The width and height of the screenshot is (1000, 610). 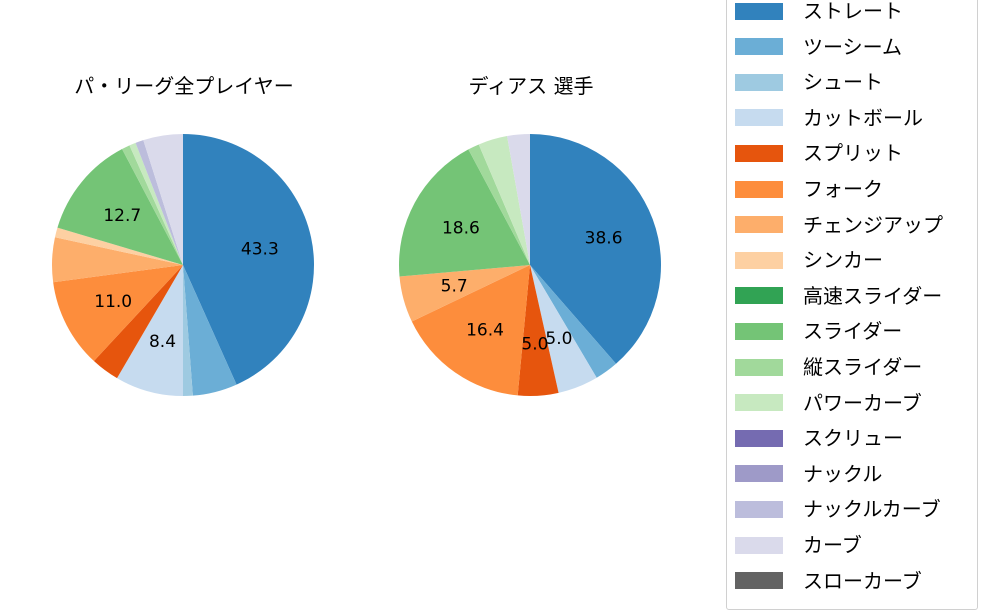 I want to click on legend-label: ナックル, so click(x=843, y=473).